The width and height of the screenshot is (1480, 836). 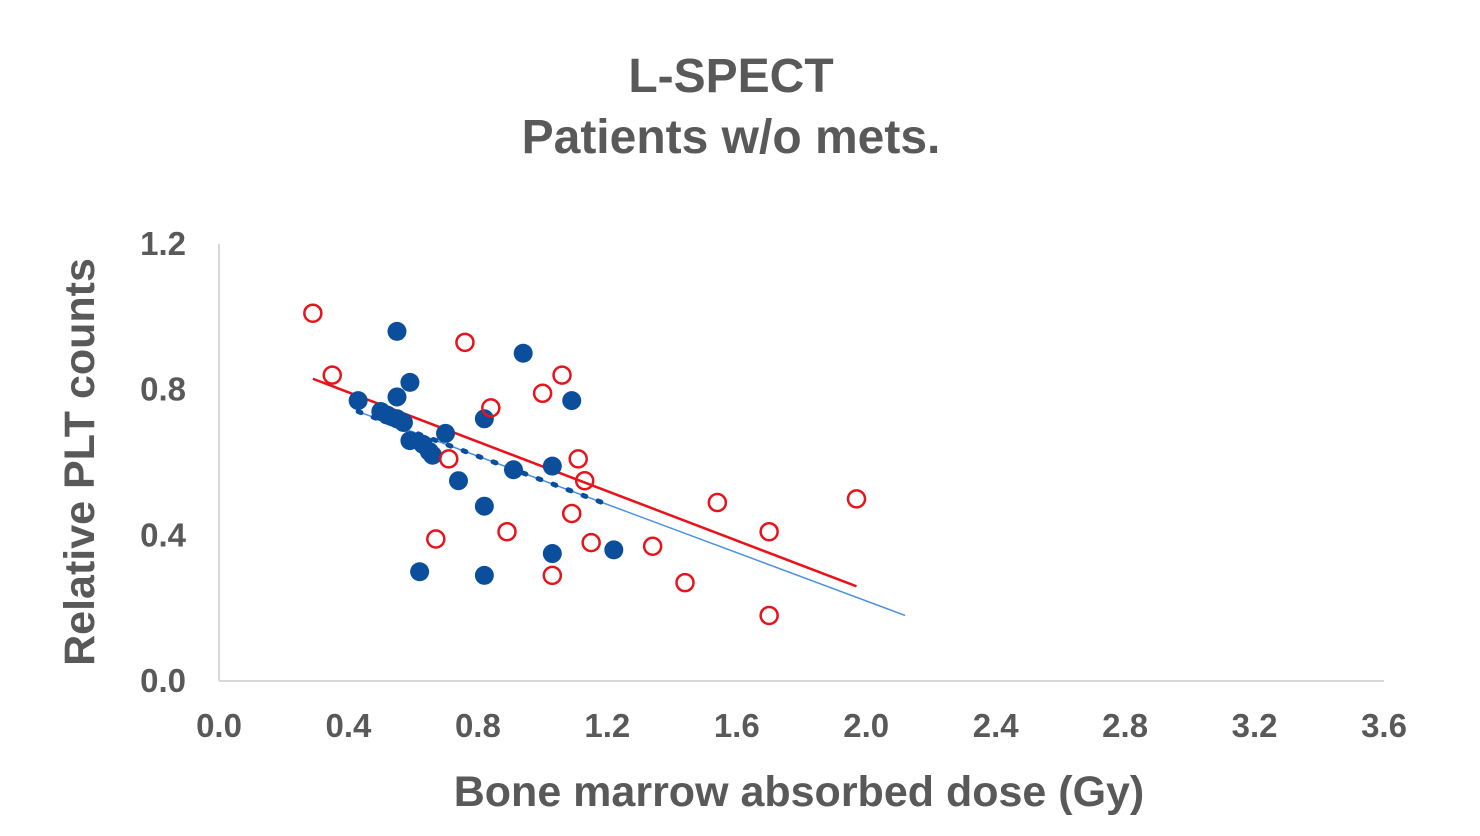 I want to click on x-tick-label: 2.8, so click(x=1125, y=725).